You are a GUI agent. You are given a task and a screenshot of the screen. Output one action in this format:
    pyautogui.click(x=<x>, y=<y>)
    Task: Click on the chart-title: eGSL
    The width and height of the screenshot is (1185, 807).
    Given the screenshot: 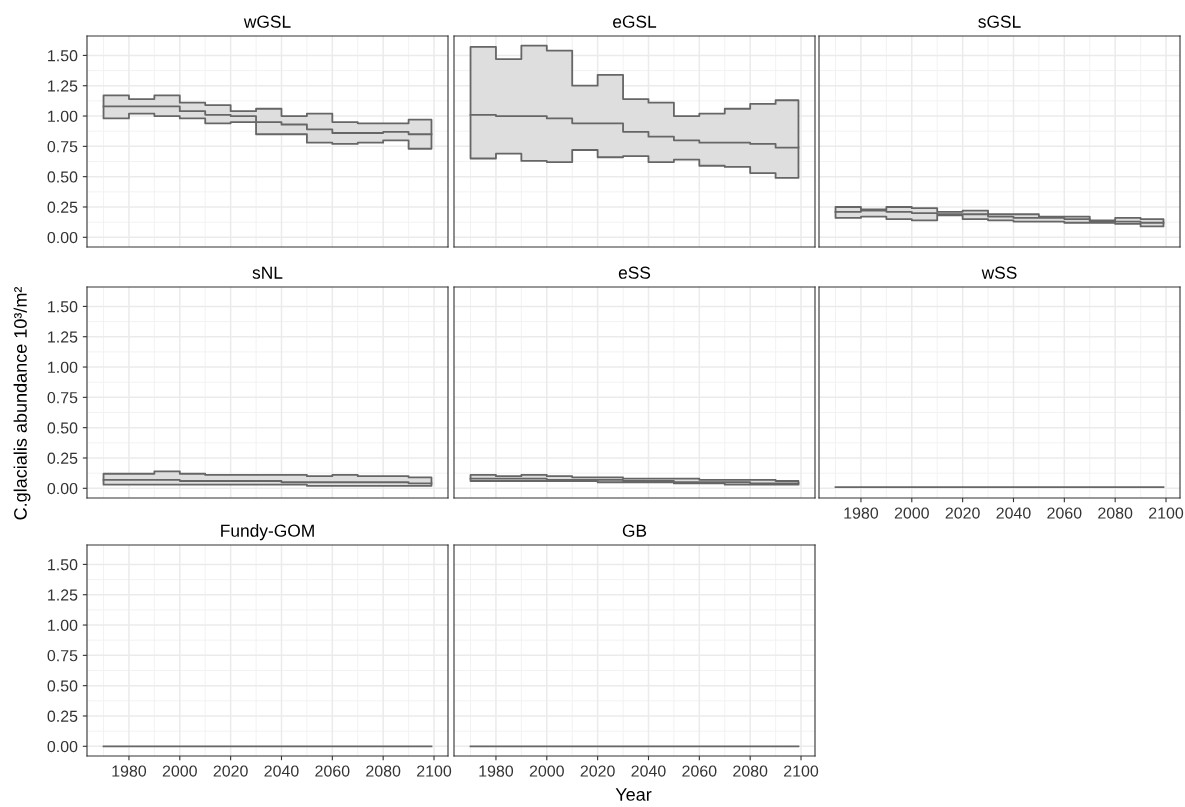 What is the action you would take?
    pyautogui.click(x=635, y=21)
    